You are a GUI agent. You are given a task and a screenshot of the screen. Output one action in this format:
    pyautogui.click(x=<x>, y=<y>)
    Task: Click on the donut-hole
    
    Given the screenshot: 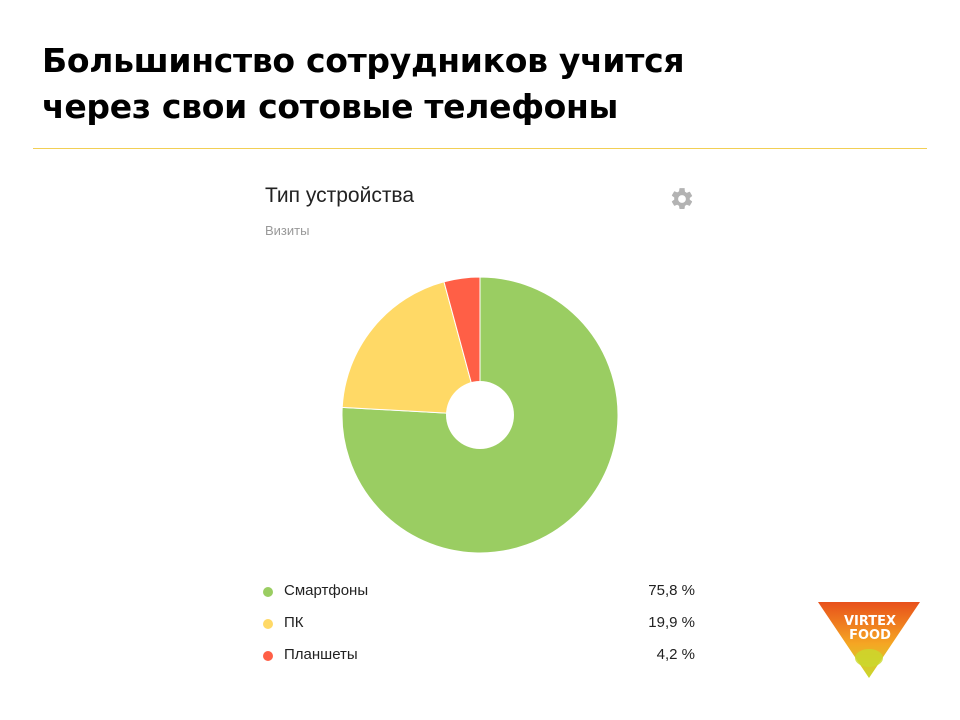 What is the action you would take?
    pyautogui.click(x=480, y=415)
    